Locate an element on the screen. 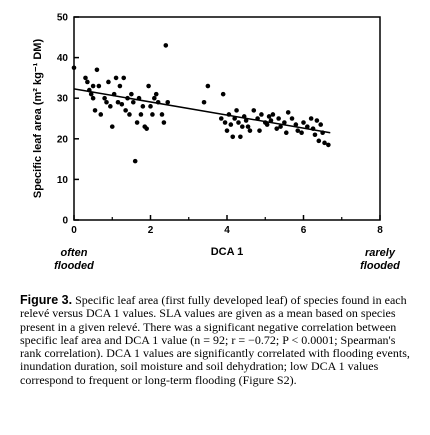 The width and height of the screenshot is (430, 435). y-tick-label: 30 is located at coordinates (63, 99).